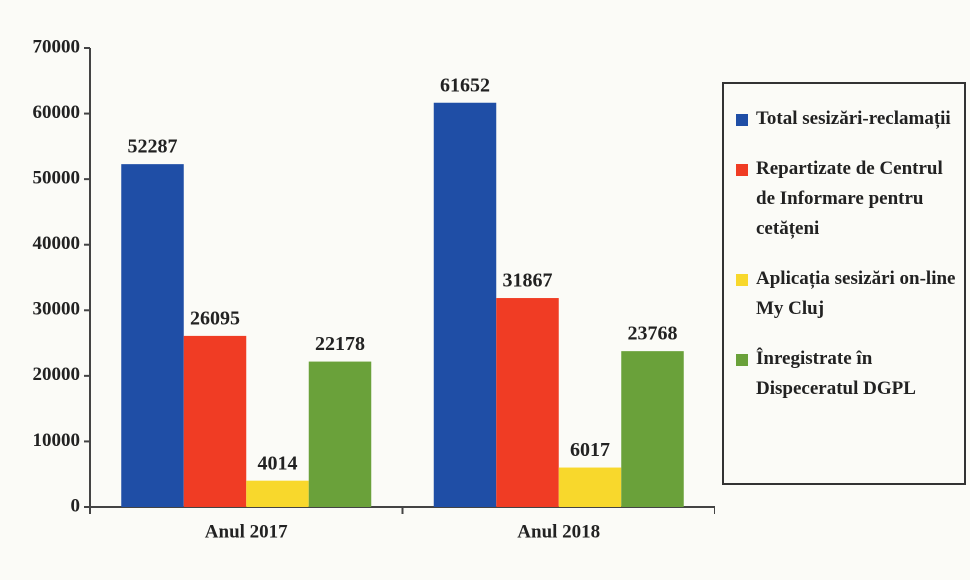  I want to click on data-label: 26095, so click(215, 318).